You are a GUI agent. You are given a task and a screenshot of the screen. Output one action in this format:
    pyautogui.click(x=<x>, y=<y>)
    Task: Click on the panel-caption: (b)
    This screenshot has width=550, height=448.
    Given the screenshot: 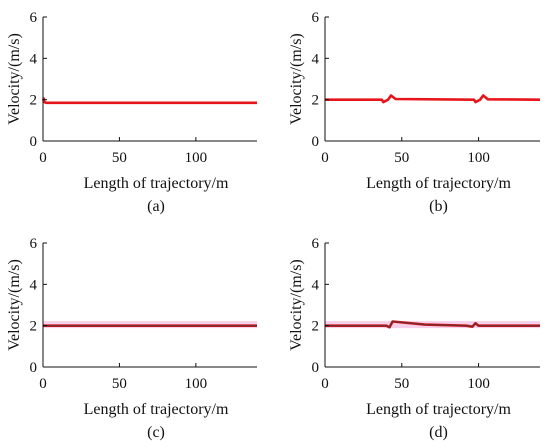 What is the action you would take?
    pyautogui.click(x=438, y=206)
    